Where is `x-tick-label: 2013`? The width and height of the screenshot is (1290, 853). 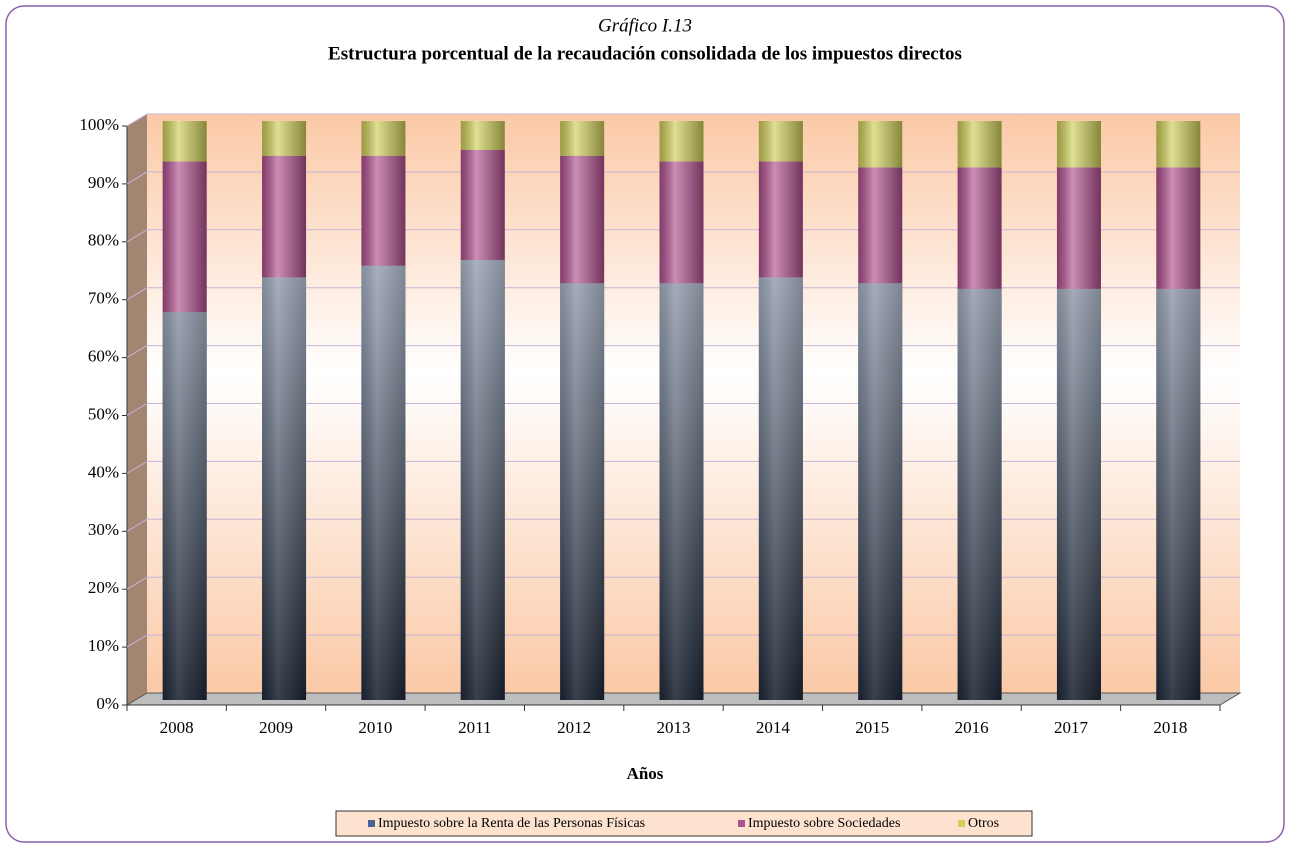
x-tick-label: 2013 is located at coordinates (674, 727).